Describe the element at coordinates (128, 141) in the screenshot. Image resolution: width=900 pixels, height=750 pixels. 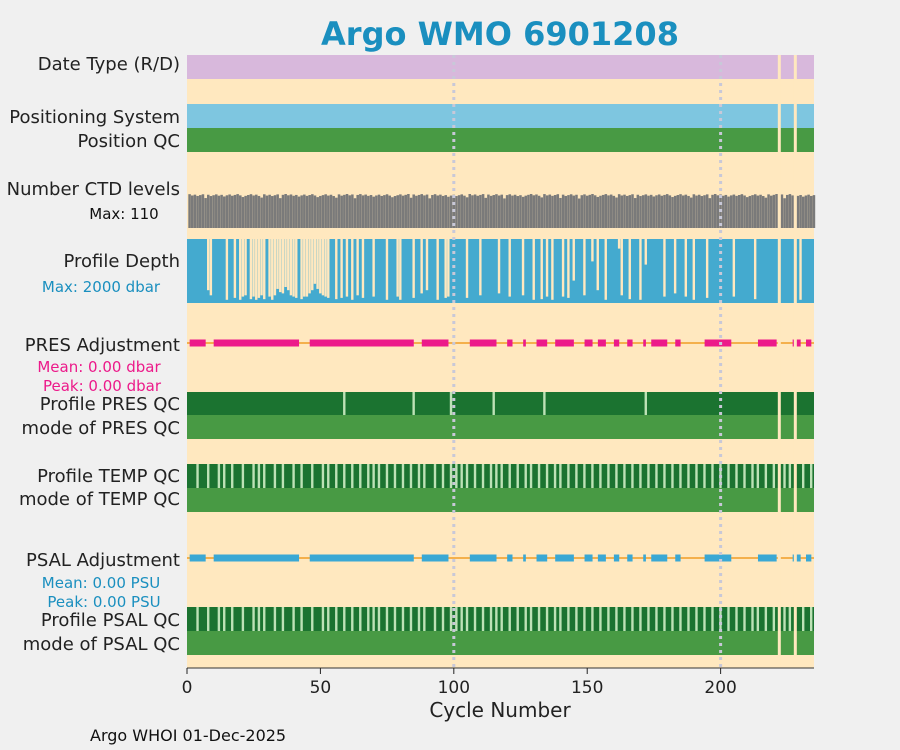
I see `label-position-qc: Position QC` at that location.